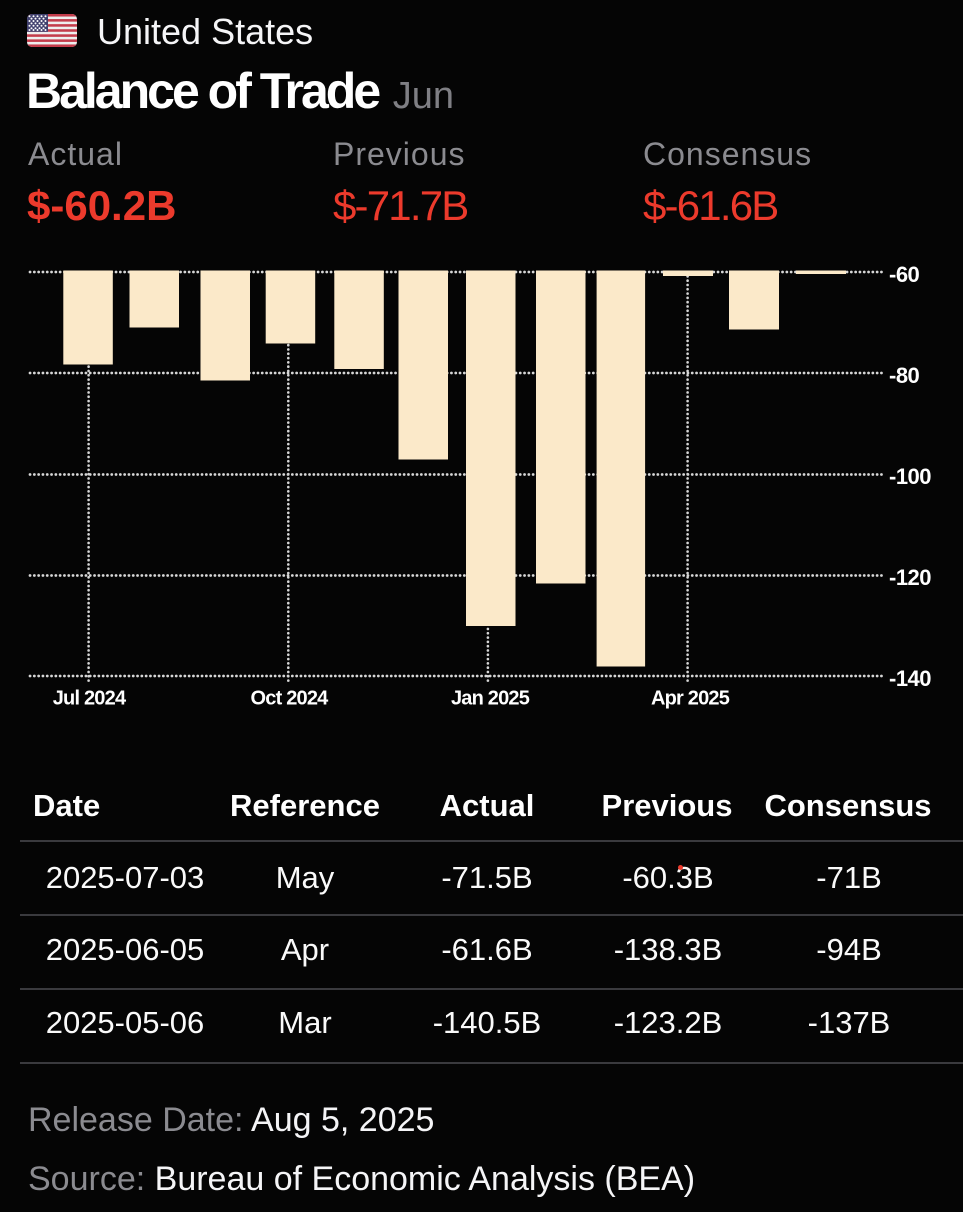 The width and height of the screenshot is (963, 1212). I want to click on svg-text: Jul 2024, so click(90, 699).